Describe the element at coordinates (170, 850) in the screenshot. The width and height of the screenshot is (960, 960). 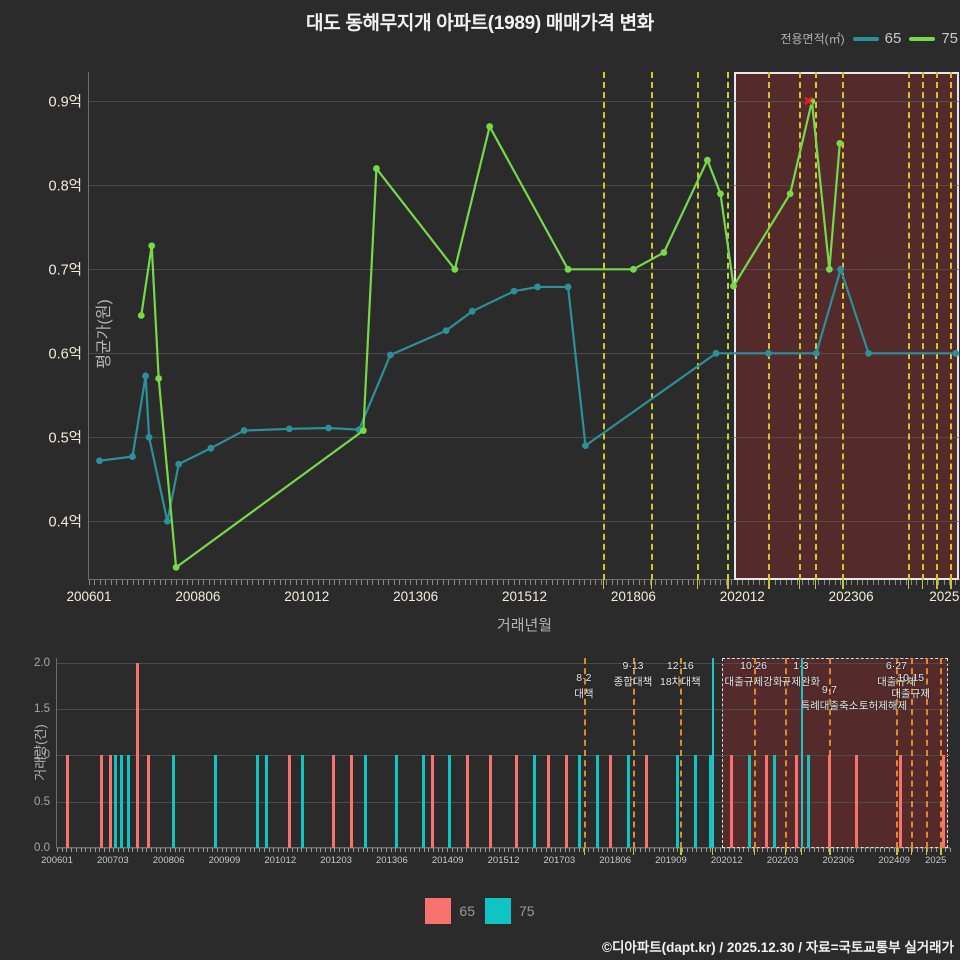
I see `volume-x-minor-tick` at that location.